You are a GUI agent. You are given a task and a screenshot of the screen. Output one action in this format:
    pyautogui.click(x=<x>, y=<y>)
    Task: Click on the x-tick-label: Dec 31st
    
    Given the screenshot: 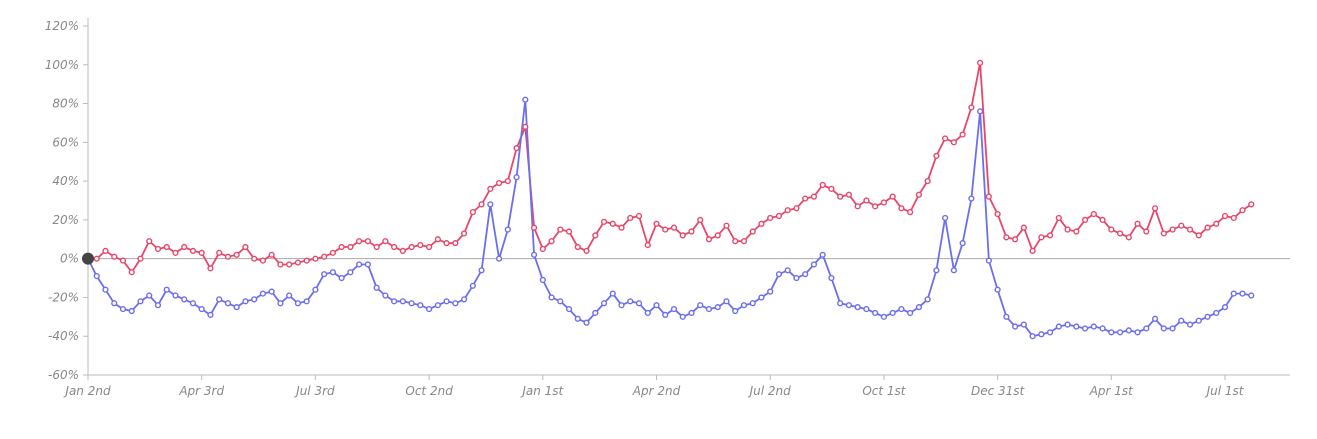 What is the action you would take?
    pyautogui.click(x=998, y=391)
    